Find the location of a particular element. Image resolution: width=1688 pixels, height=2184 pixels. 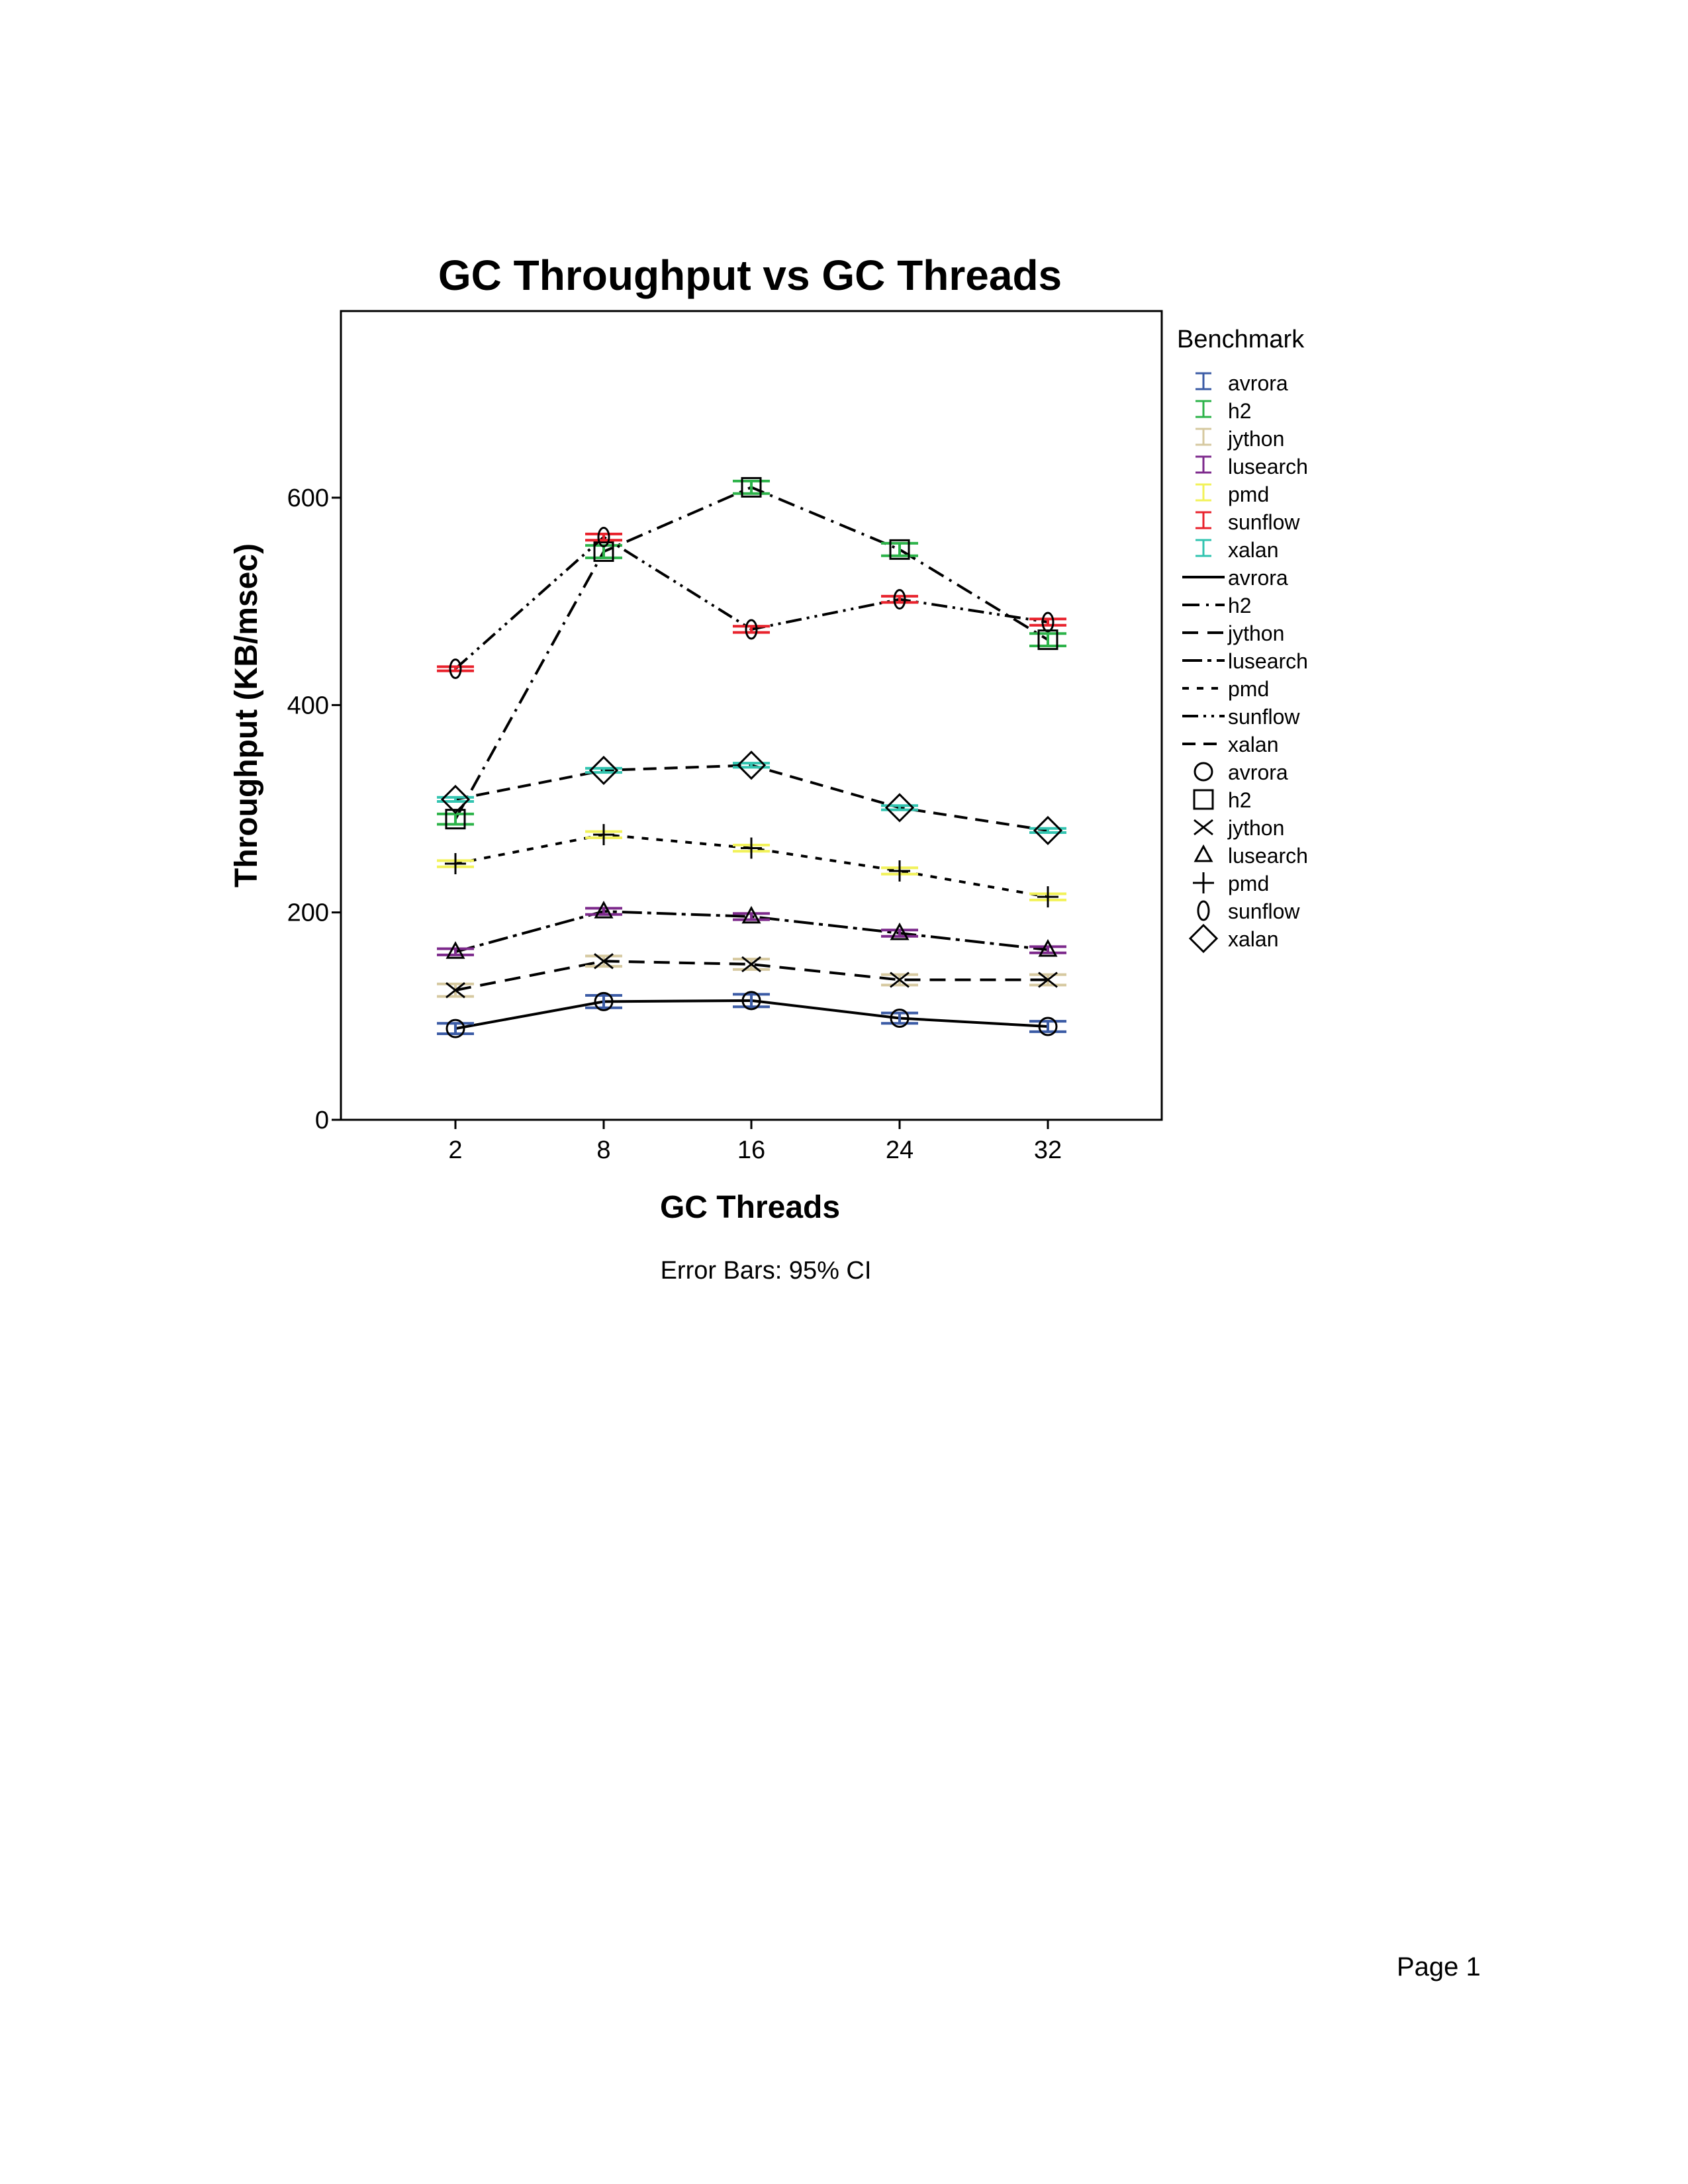

legend-marker-lusearch: lusearch is located at coordinates (1251, 856).